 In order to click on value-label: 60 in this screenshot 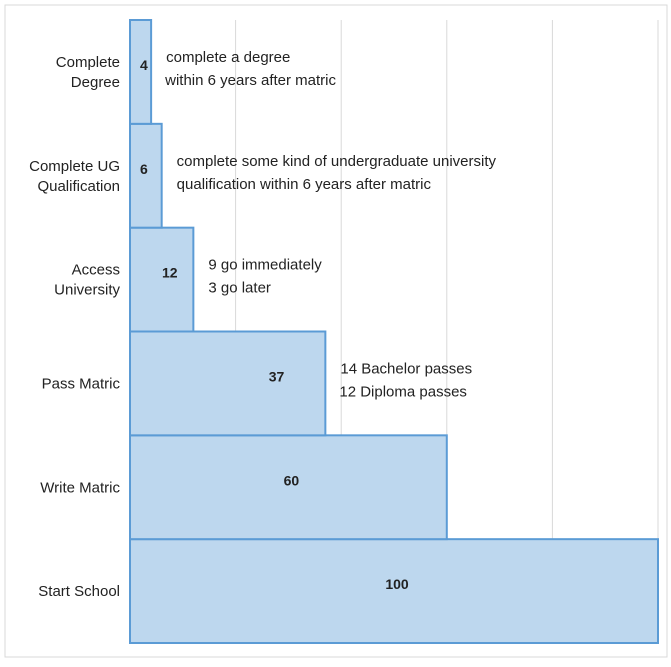, I will do `click(292, 480)`.